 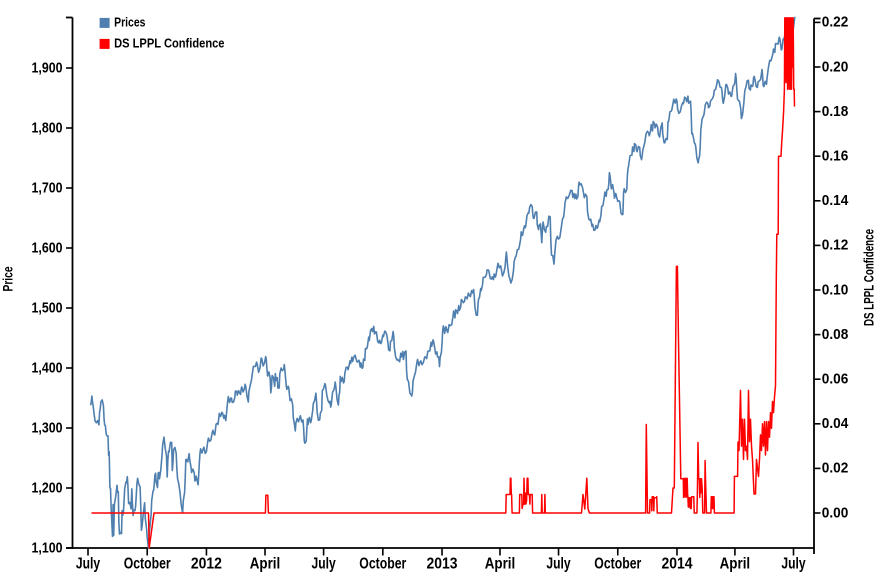 What do you see at coordinates (47, 488) in the screenshot?
I see `svg-text: 1,200` at bounding box center [47, 488].